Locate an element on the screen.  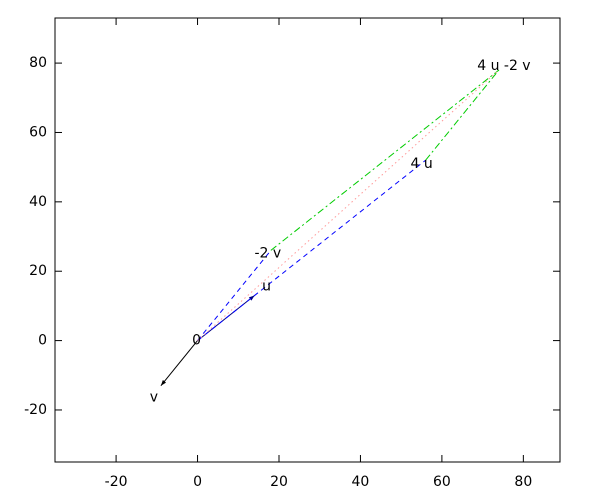
point-label: 4 u -2 v is located at coordinates (503, 66).